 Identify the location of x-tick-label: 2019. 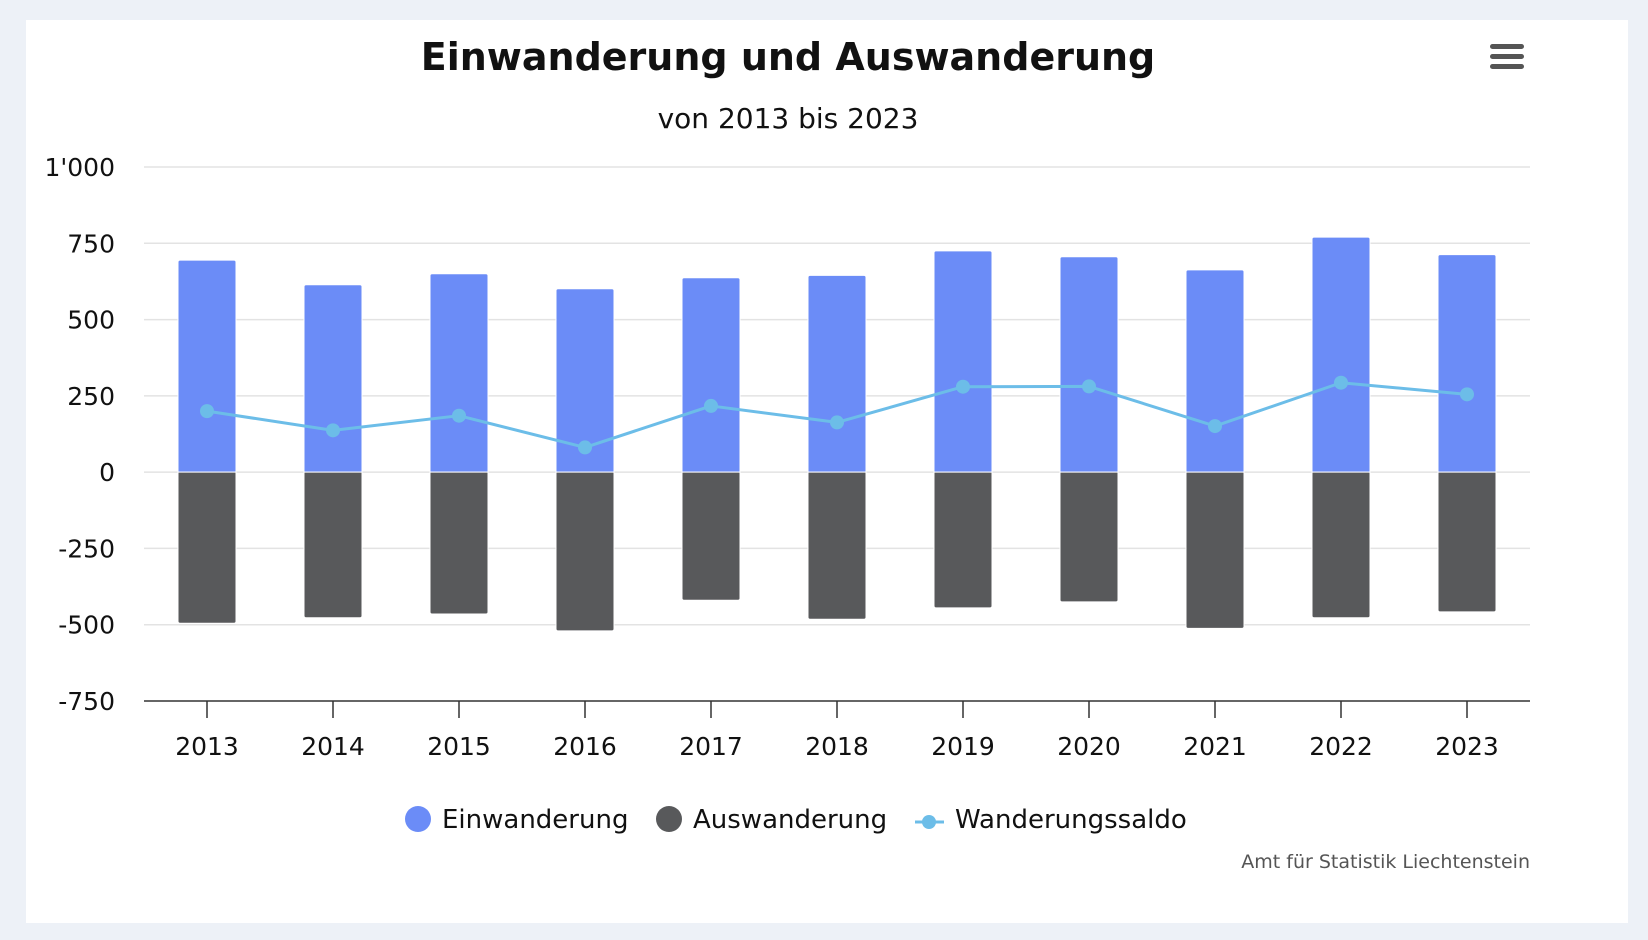
(963, 746).